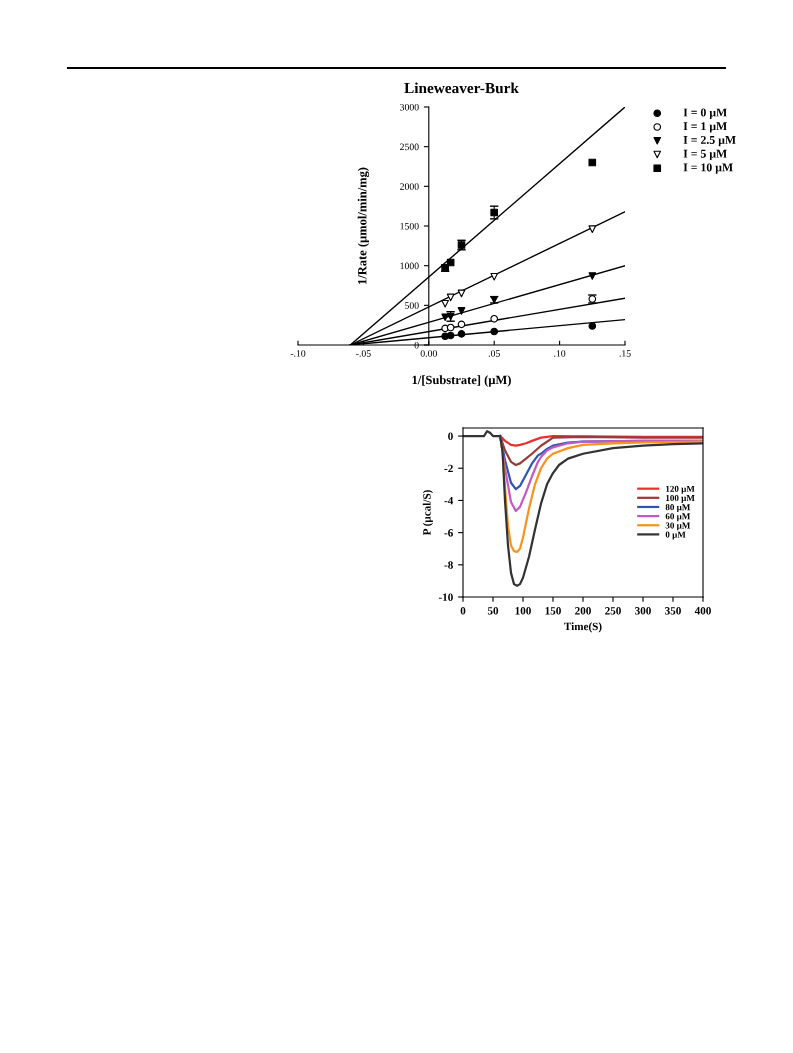 This screenshot has width=793, height=1053. I want to click on y-tick-label: 3000, so click(409, 107).